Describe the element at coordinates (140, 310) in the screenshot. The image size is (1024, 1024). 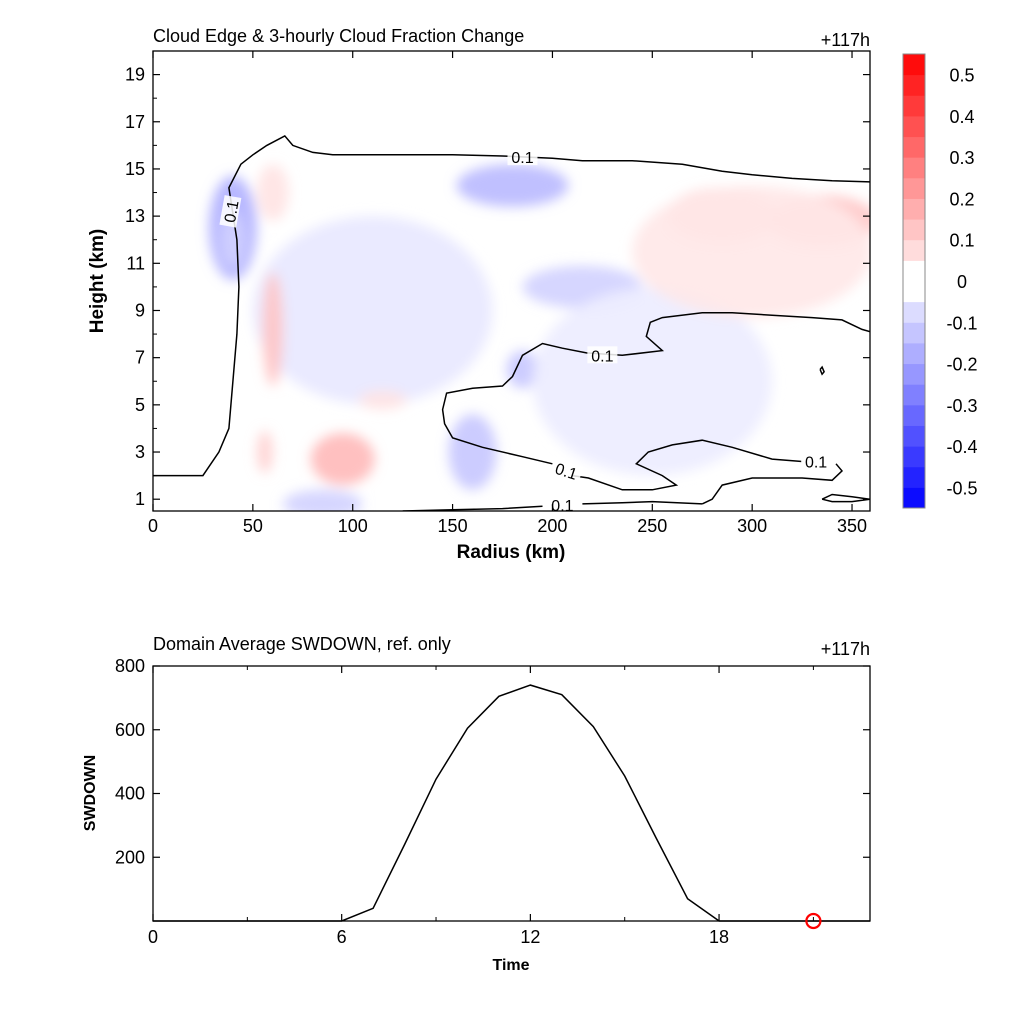
I see `y-tick-label: 9` at that location.